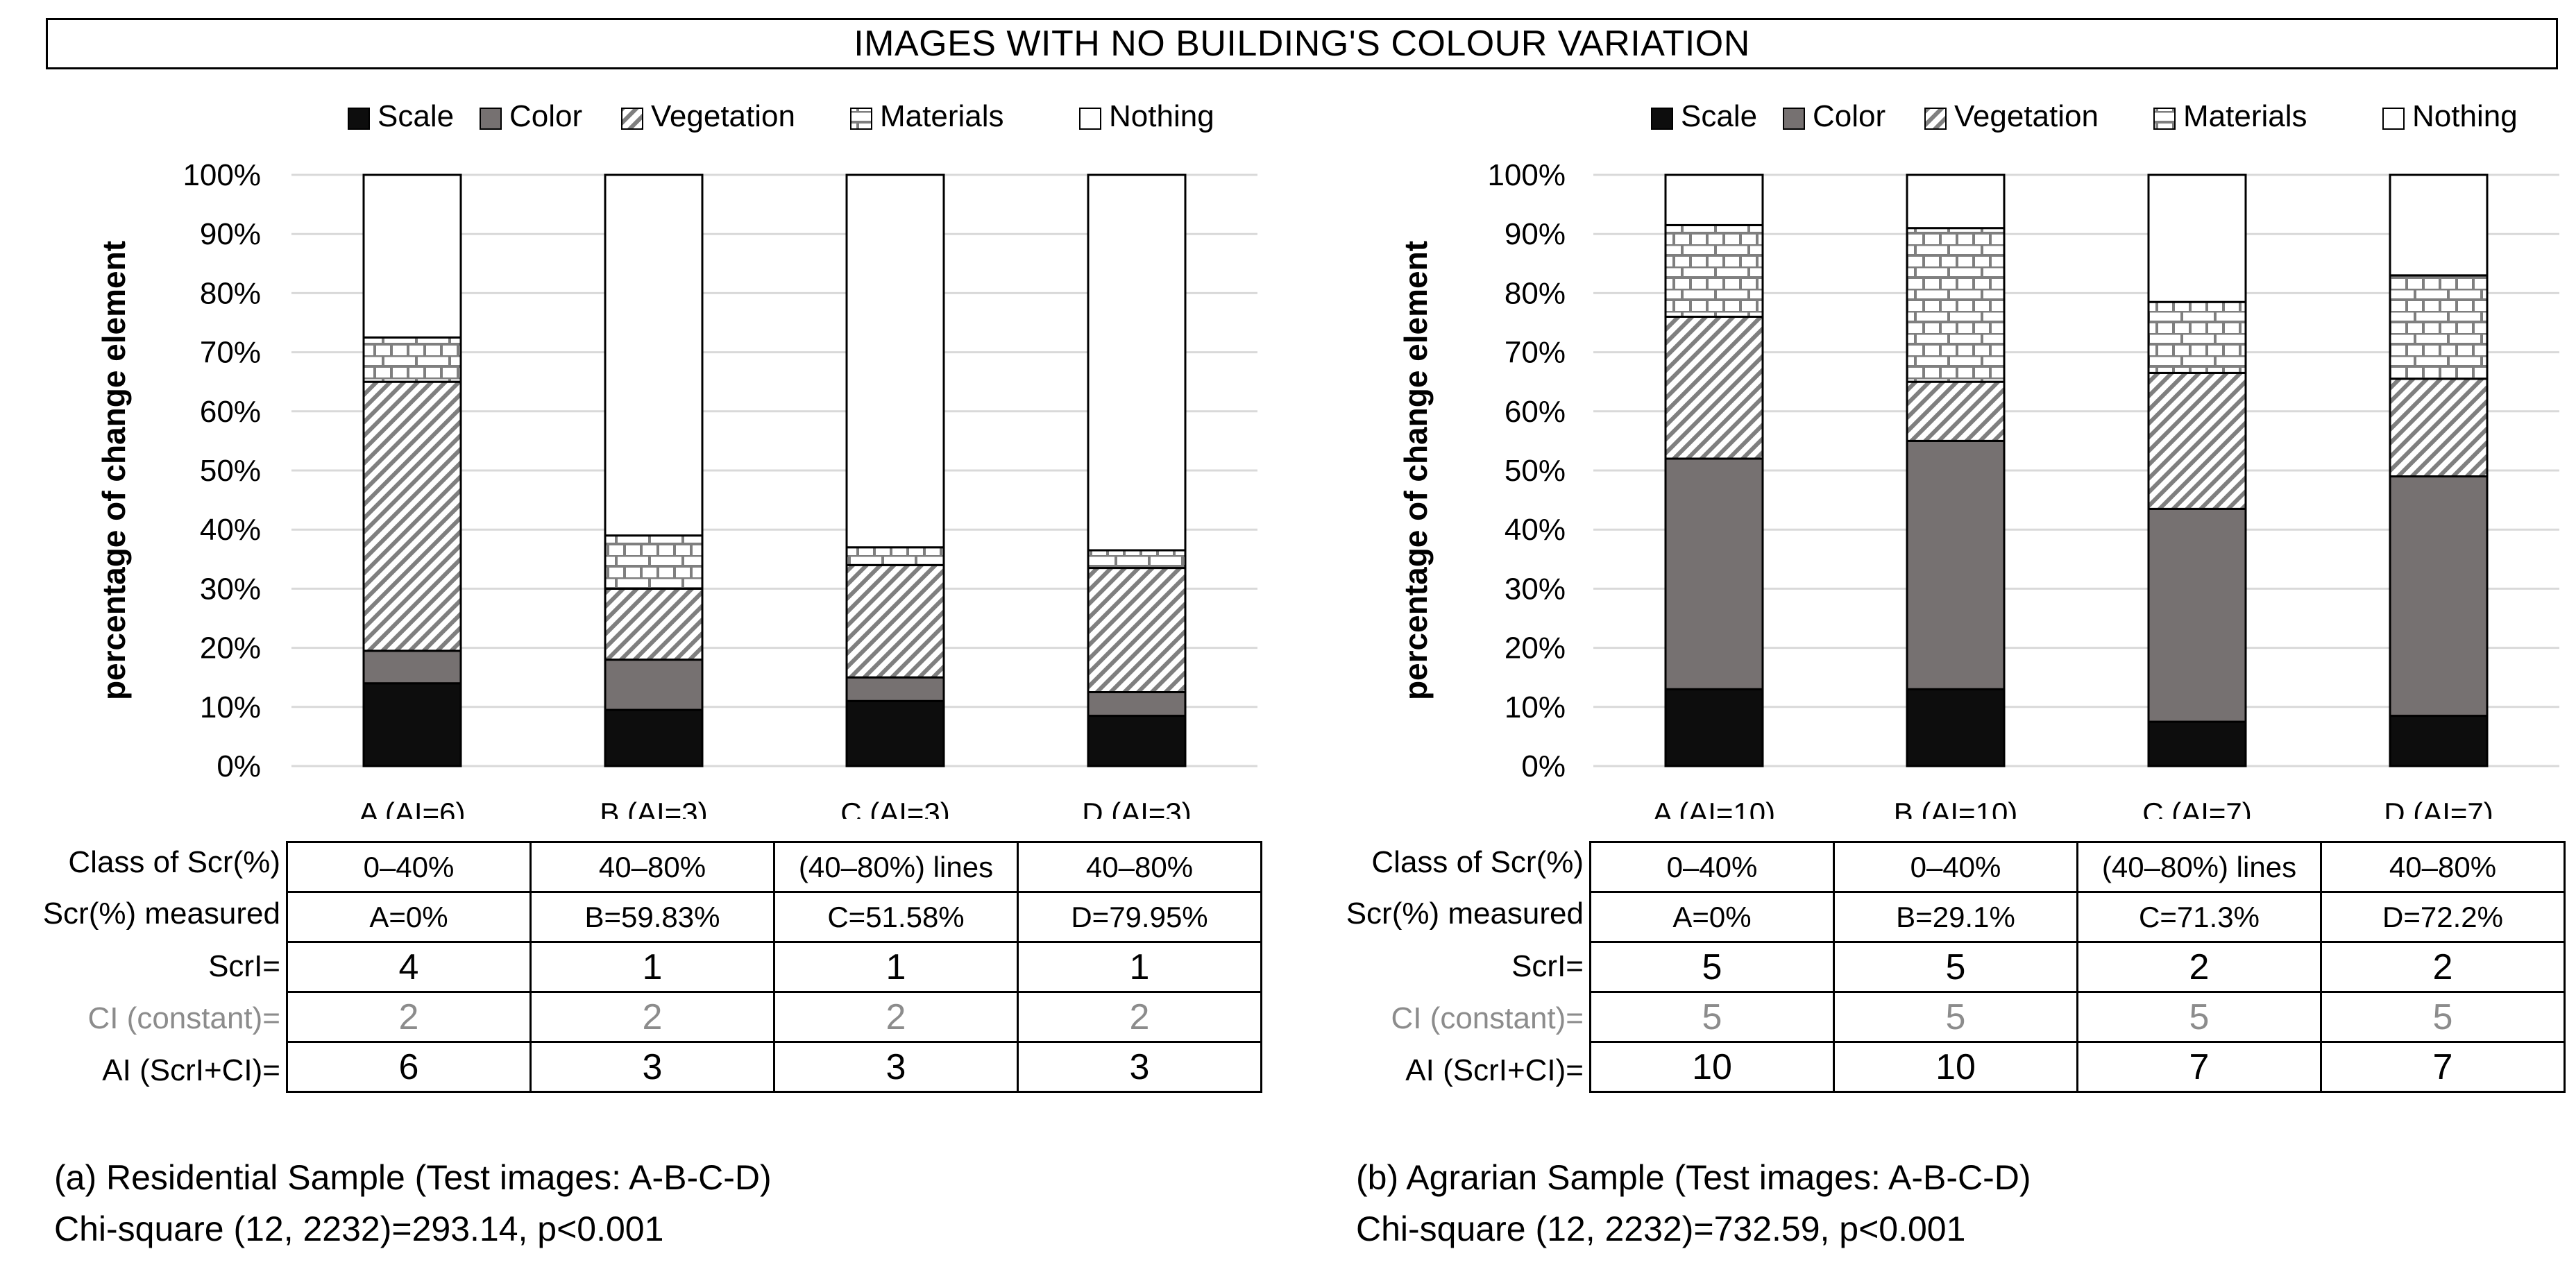 The width and height of the screenshot is (2576, 1274). Describe the element at coordinates (1465, 914) in the screenshot. I see `table-b-row-label-measured: Scr(%) measured` at that location.